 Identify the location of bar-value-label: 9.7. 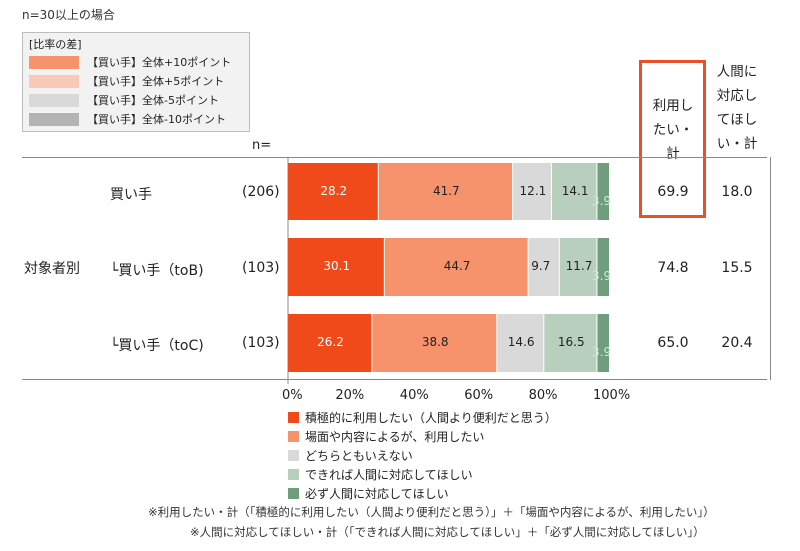
(541, 266).